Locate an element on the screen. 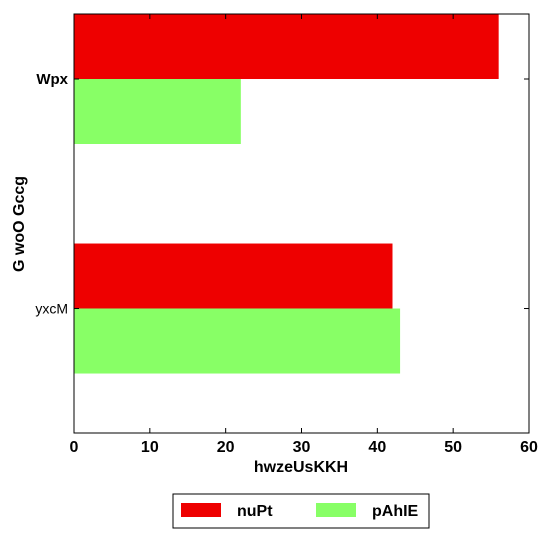 This screenshot has width=553, height=553. x-tick-label: 40 is located at coordinates (377, 447).